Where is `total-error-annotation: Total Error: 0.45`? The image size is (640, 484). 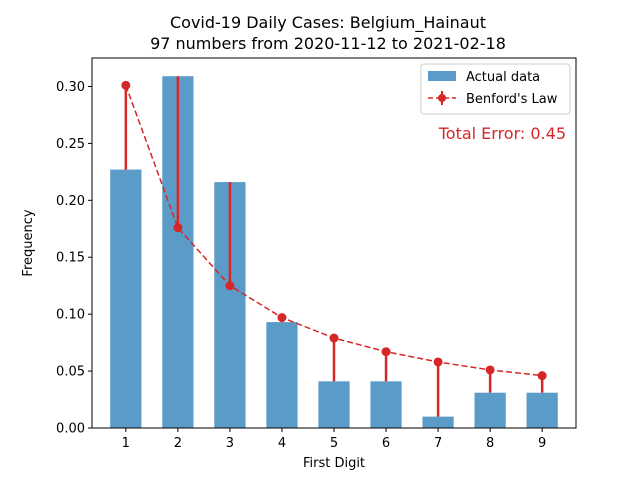 total-error-annotation: Total Error: 0.45 is located at coordinates (502, 133).